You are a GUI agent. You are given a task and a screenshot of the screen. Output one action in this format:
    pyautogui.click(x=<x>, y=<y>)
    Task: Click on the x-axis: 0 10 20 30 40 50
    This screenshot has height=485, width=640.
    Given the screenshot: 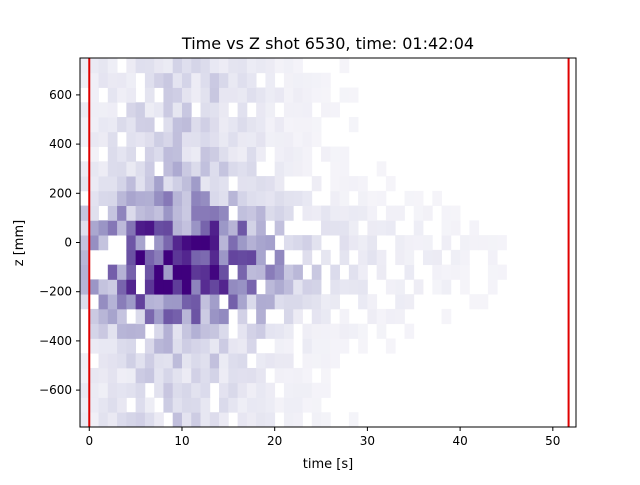 What is the action you would take?
    pyautogui.click(x=322, y=437)
    